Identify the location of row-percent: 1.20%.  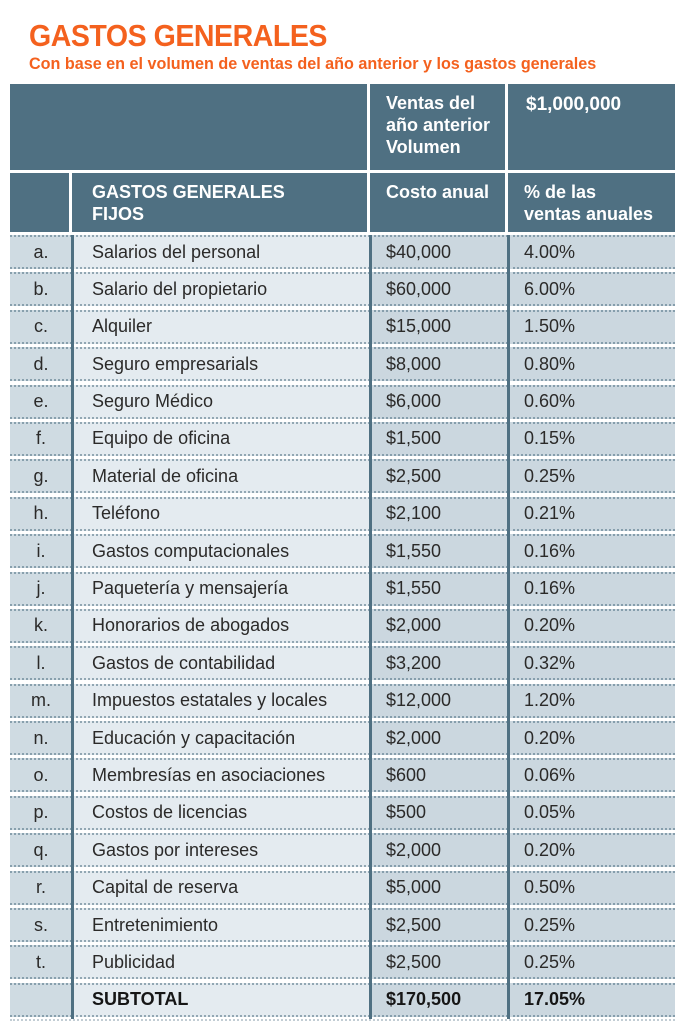
(591, 700).